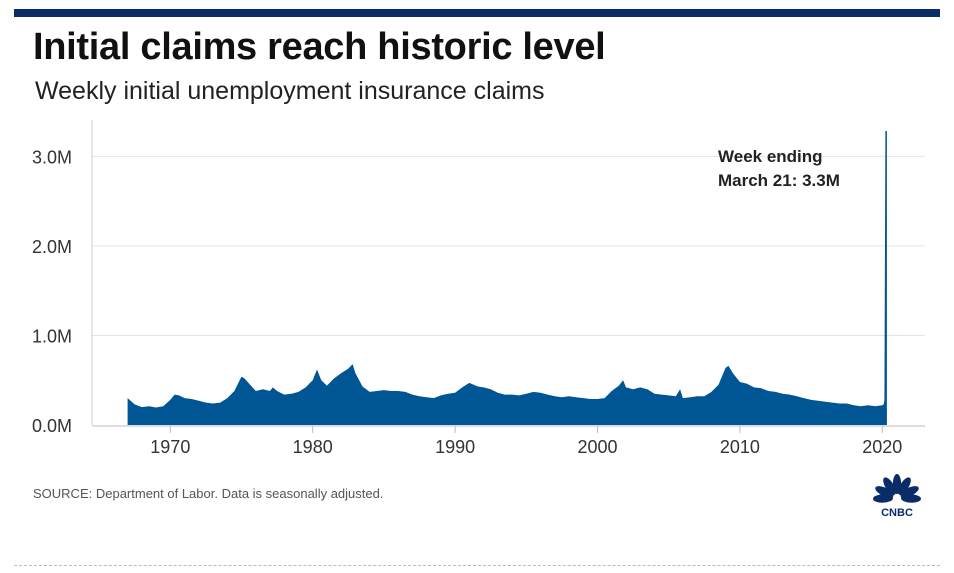 The height and width of the screenshot is (573, 954). I want to click on x-tick-label: 1990, so click(455, 447).